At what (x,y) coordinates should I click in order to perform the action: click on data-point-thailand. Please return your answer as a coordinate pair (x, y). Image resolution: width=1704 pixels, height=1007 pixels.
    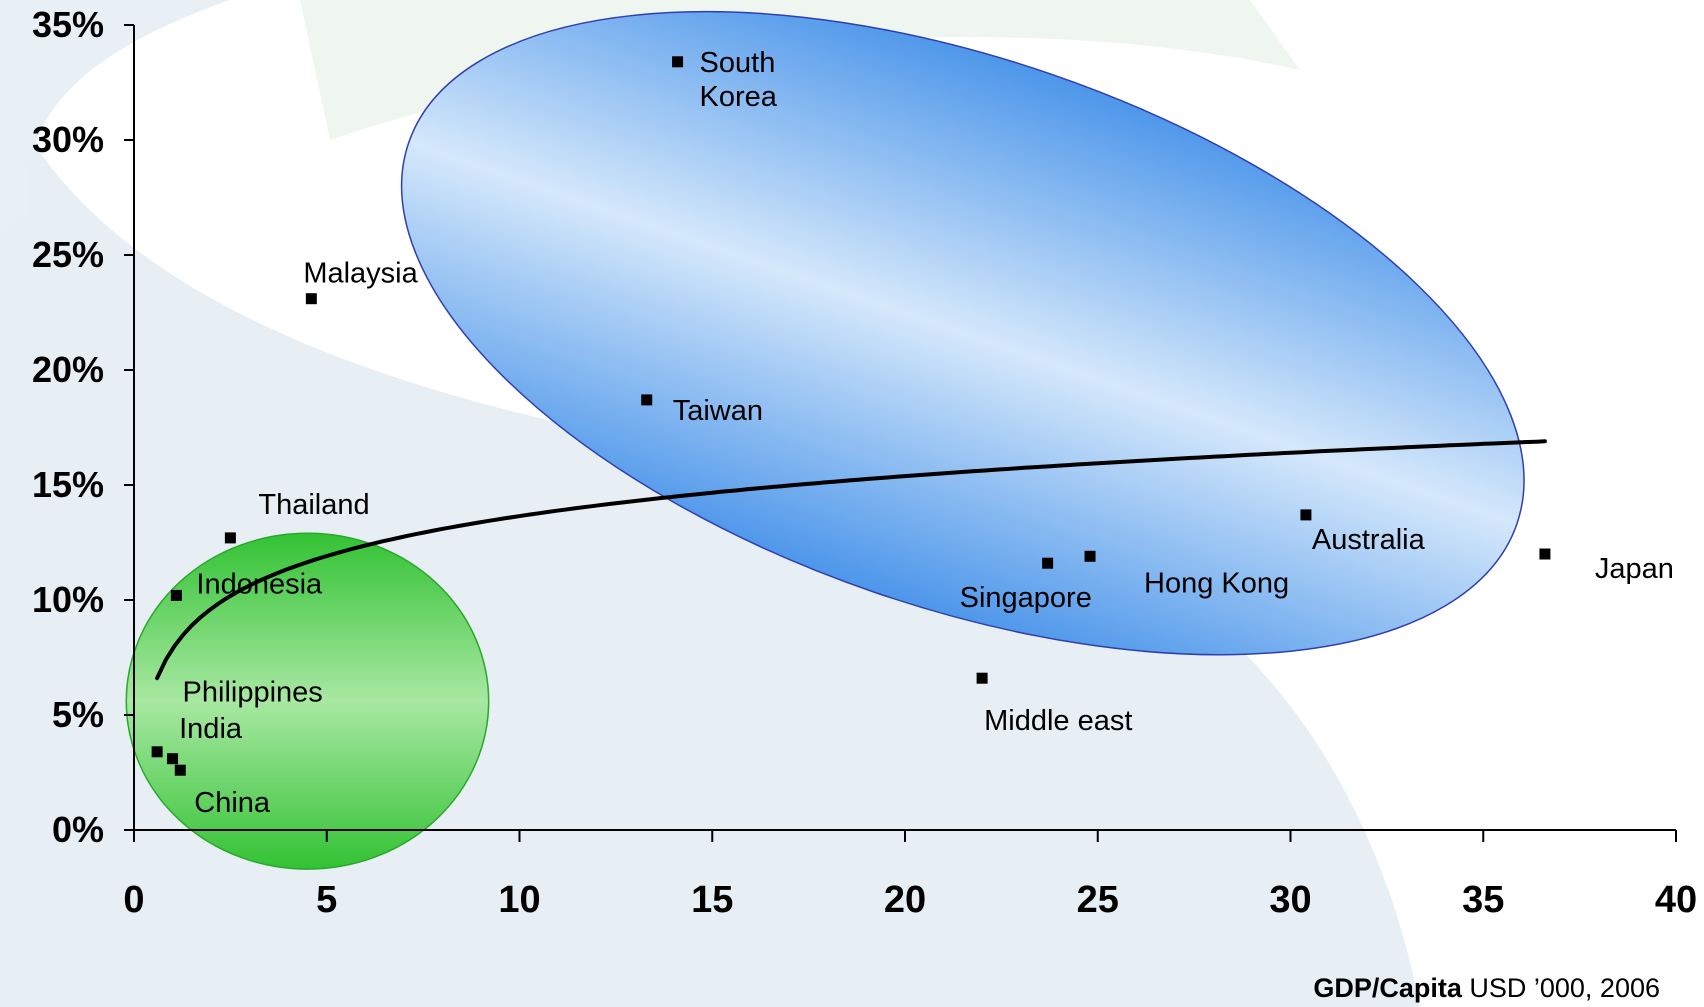
    Looking at the image, I should click on (230, 538).